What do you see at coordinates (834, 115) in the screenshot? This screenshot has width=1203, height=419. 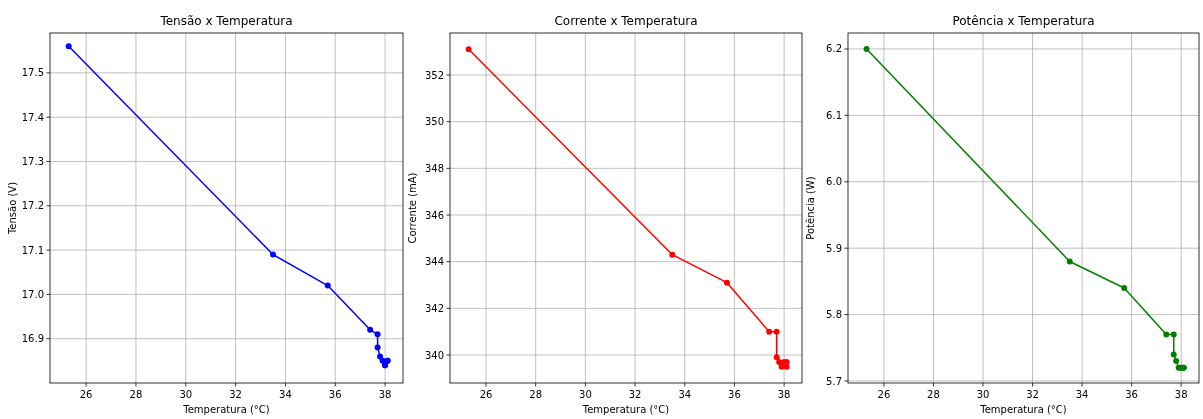 I see `y-tick-label: 6.1` at bounding box center [834, 115].